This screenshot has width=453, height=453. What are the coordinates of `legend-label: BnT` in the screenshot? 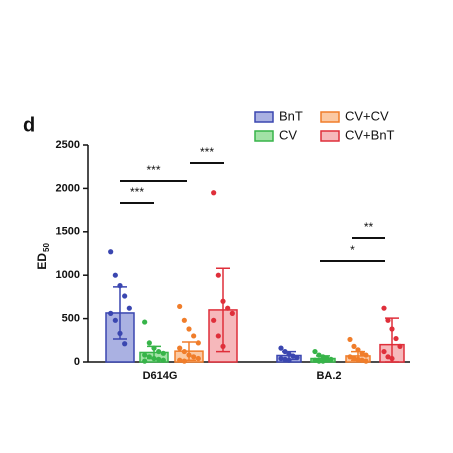 It's located at (291, 115).